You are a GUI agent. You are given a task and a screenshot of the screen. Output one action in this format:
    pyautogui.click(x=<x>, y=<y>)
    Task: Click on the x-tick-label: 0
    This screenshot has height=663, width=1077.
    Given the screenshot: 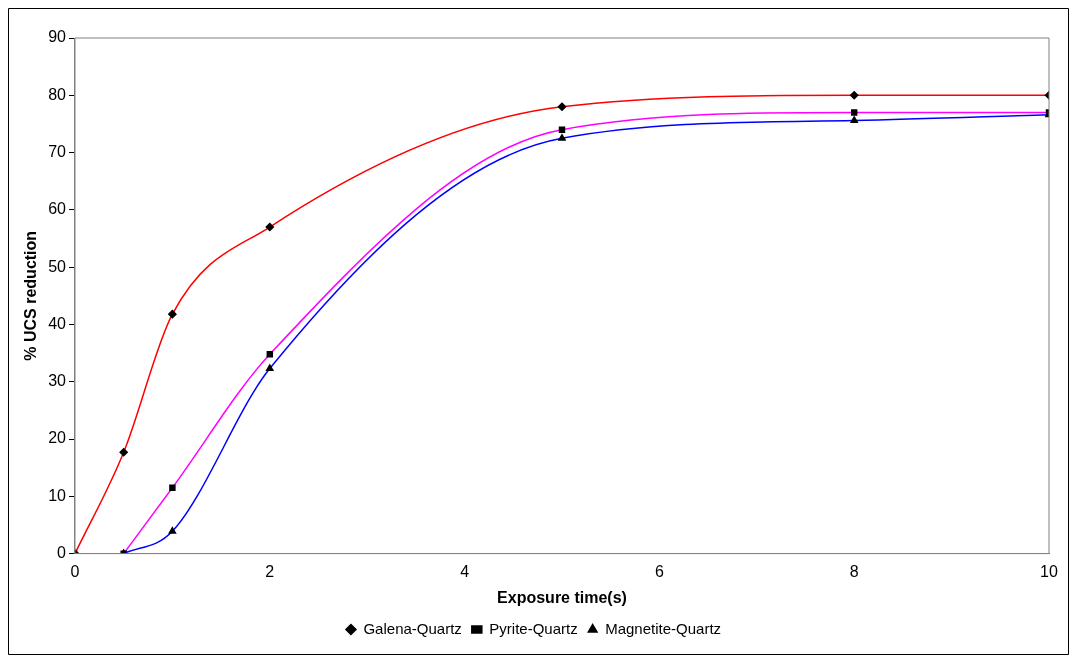 What is the action you would take?
    pyautogui.click(x=75, y=571)
    